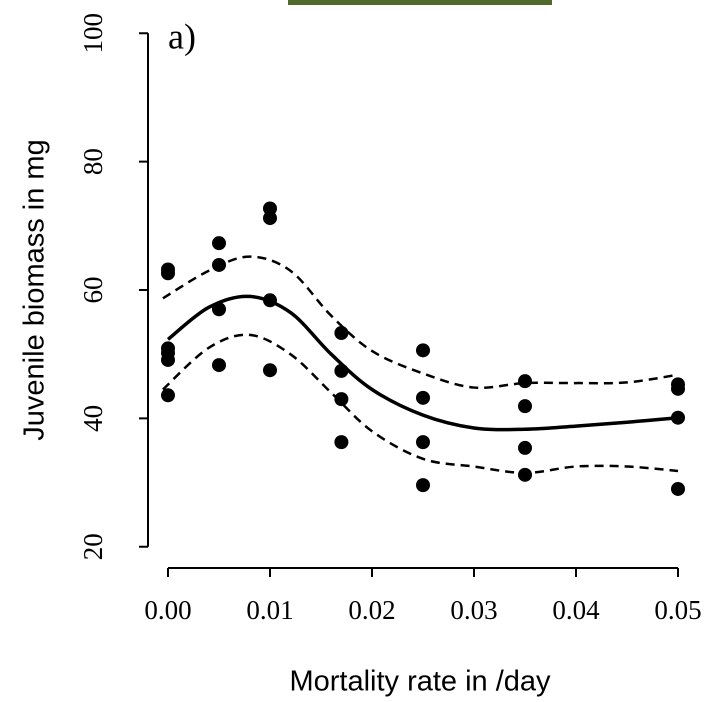 The image size is (707, 702). Describe the element at coordinates (93, 161) in the screenshot. I see `y-tick-label: 80` at that location.